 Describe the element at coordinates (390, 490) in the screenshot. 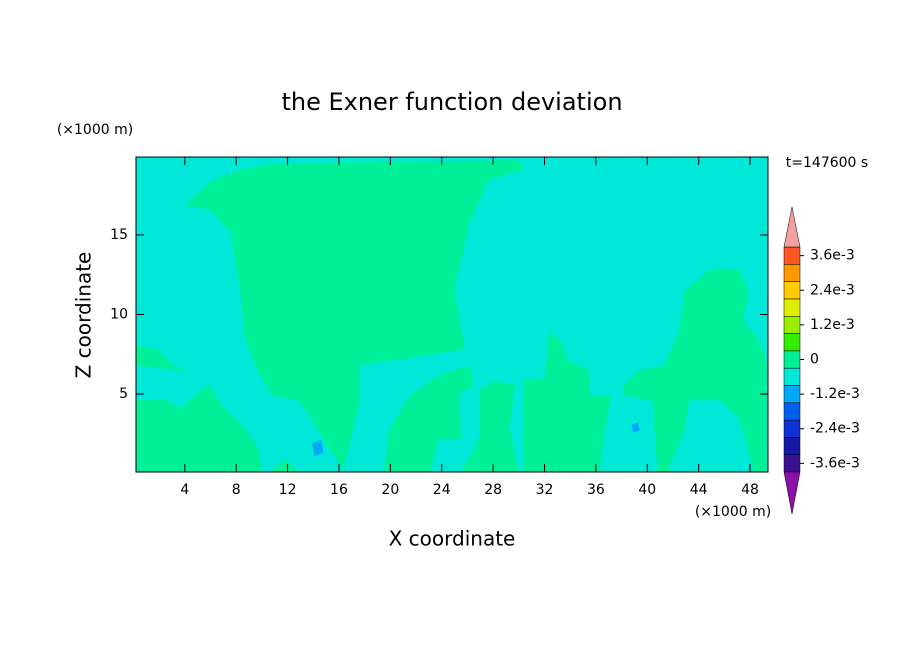

I see `x-tick-label: 20` at that location.